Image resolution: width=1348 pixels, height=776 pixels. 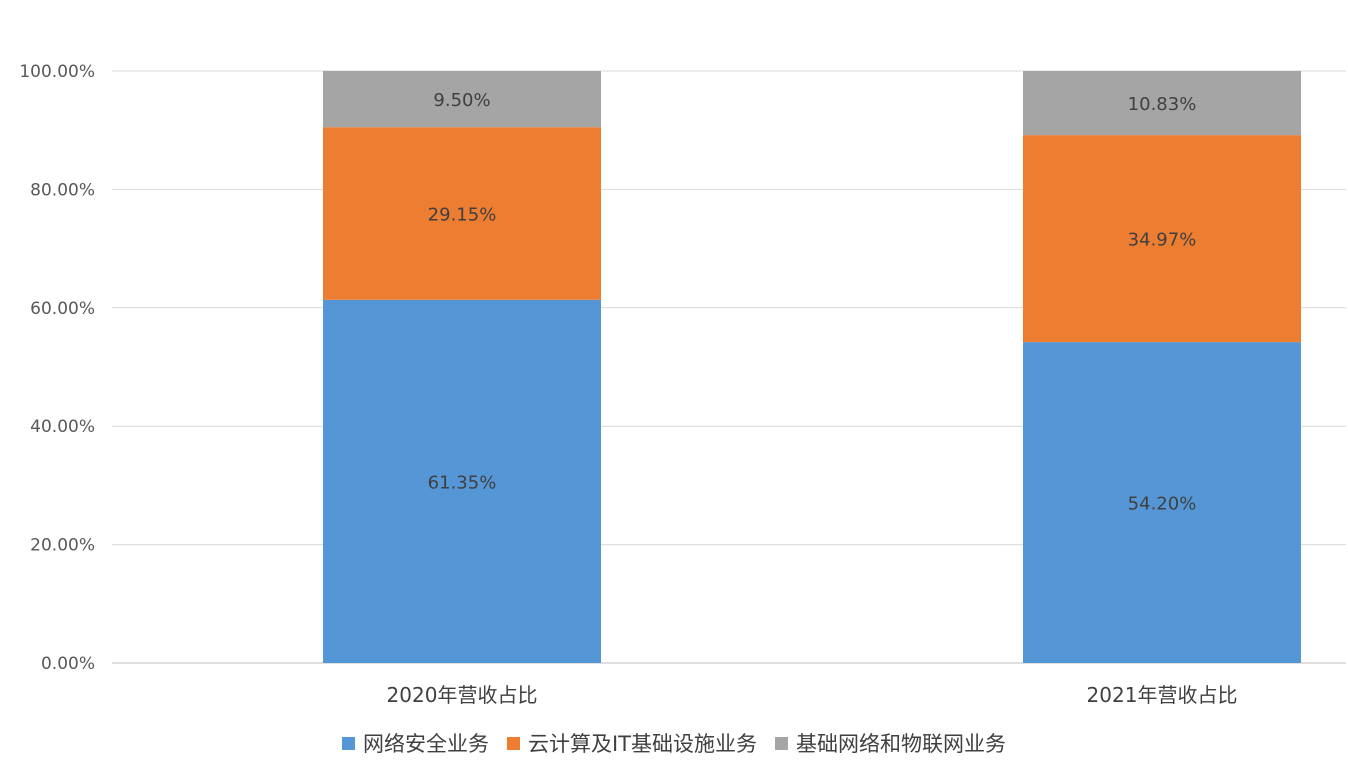 I want to click on data-label: 9.50%, so click(x=461, y=100).